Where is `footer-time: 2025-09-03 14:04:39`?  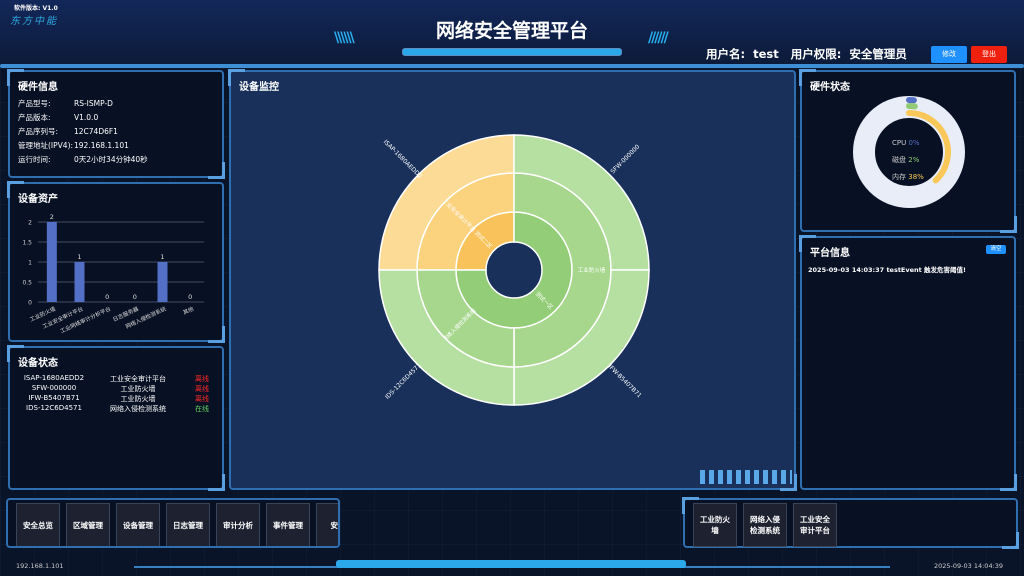 footer-time: 2025-09-03 14:04:39 is located at coordinates (969, 566).